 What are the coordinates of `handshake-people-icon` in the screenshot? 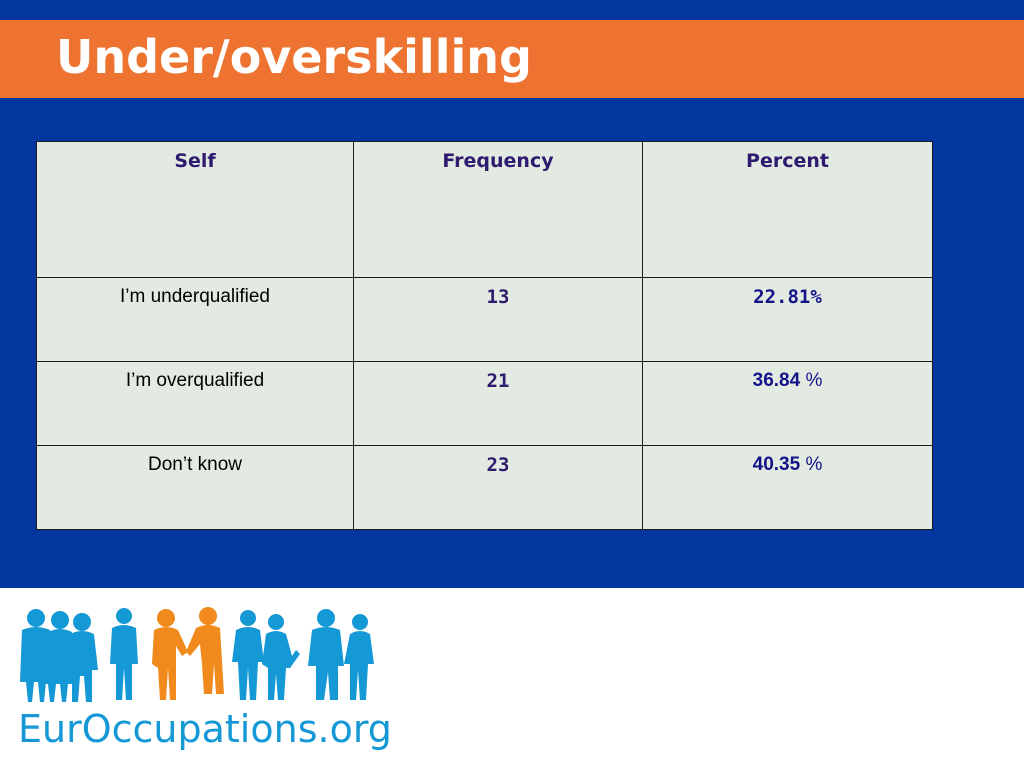 It's located at (188, 653).